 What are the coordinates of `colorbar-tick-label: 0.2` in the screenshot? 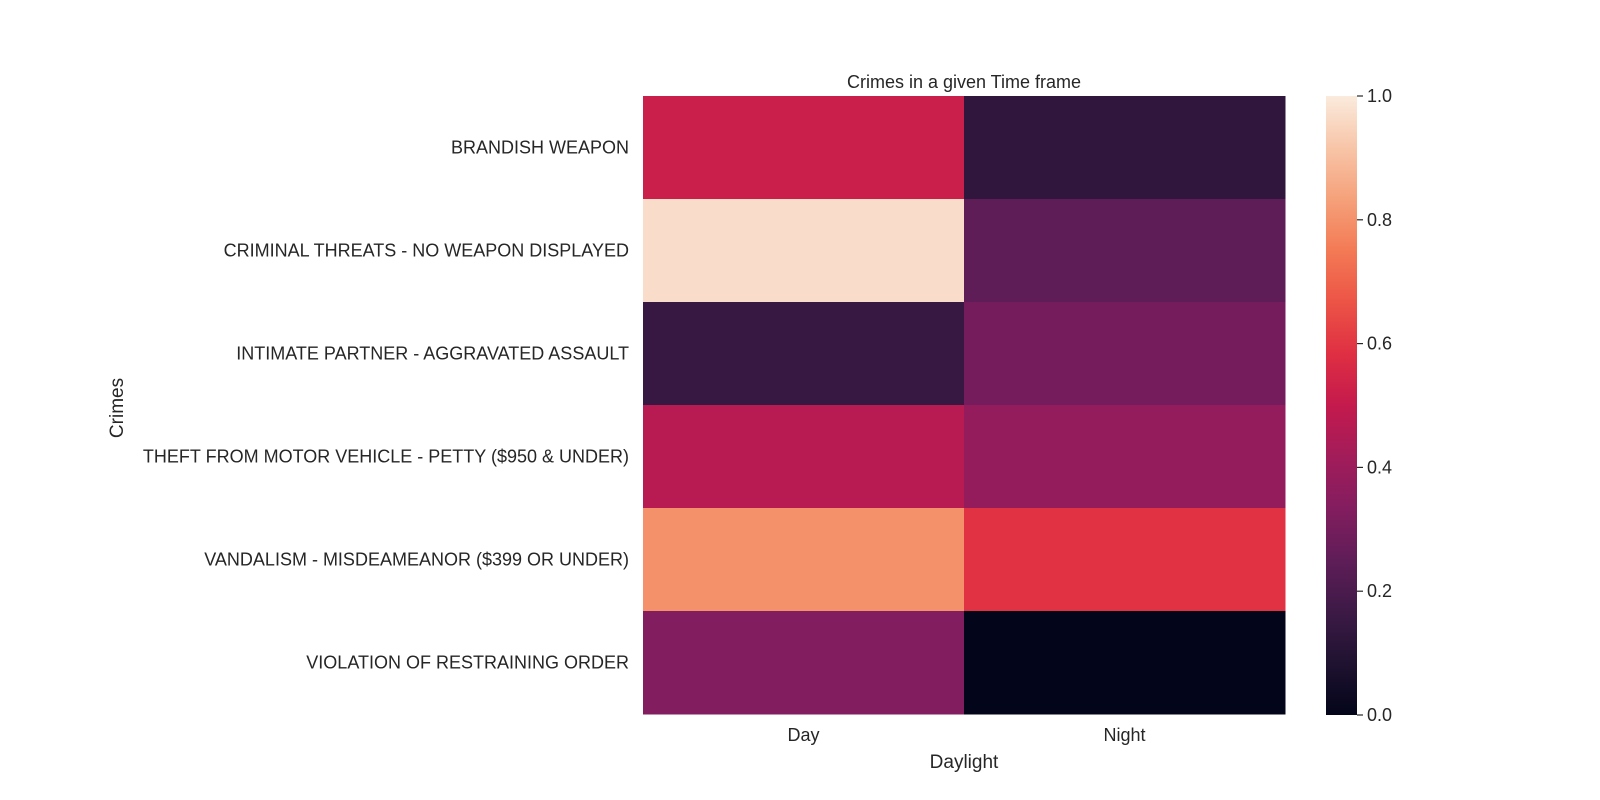 It's located at (1379, 591).